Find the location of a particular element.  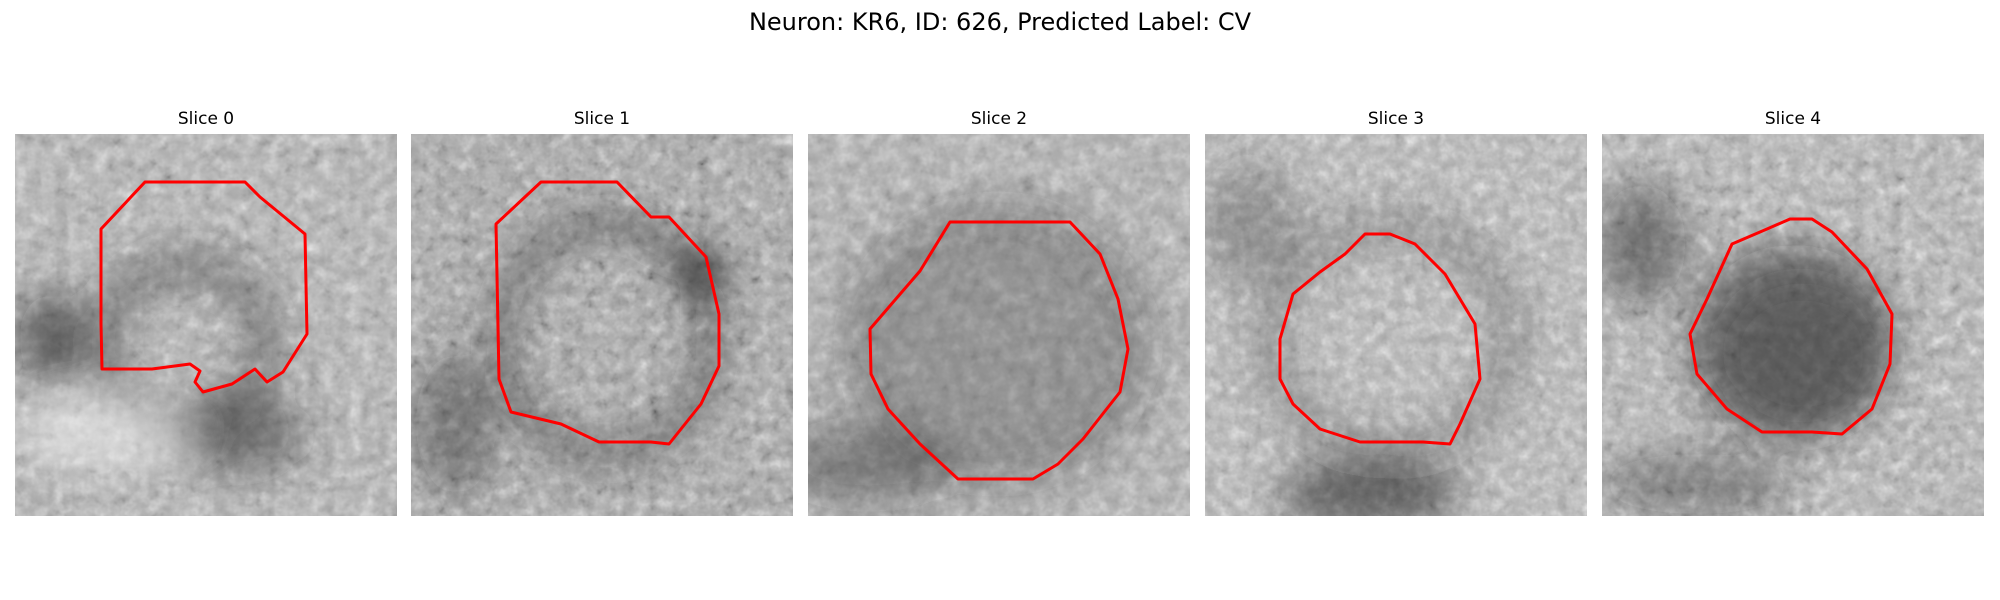

slice-title-2: Slice 2 is located at coordinates (999, 119).